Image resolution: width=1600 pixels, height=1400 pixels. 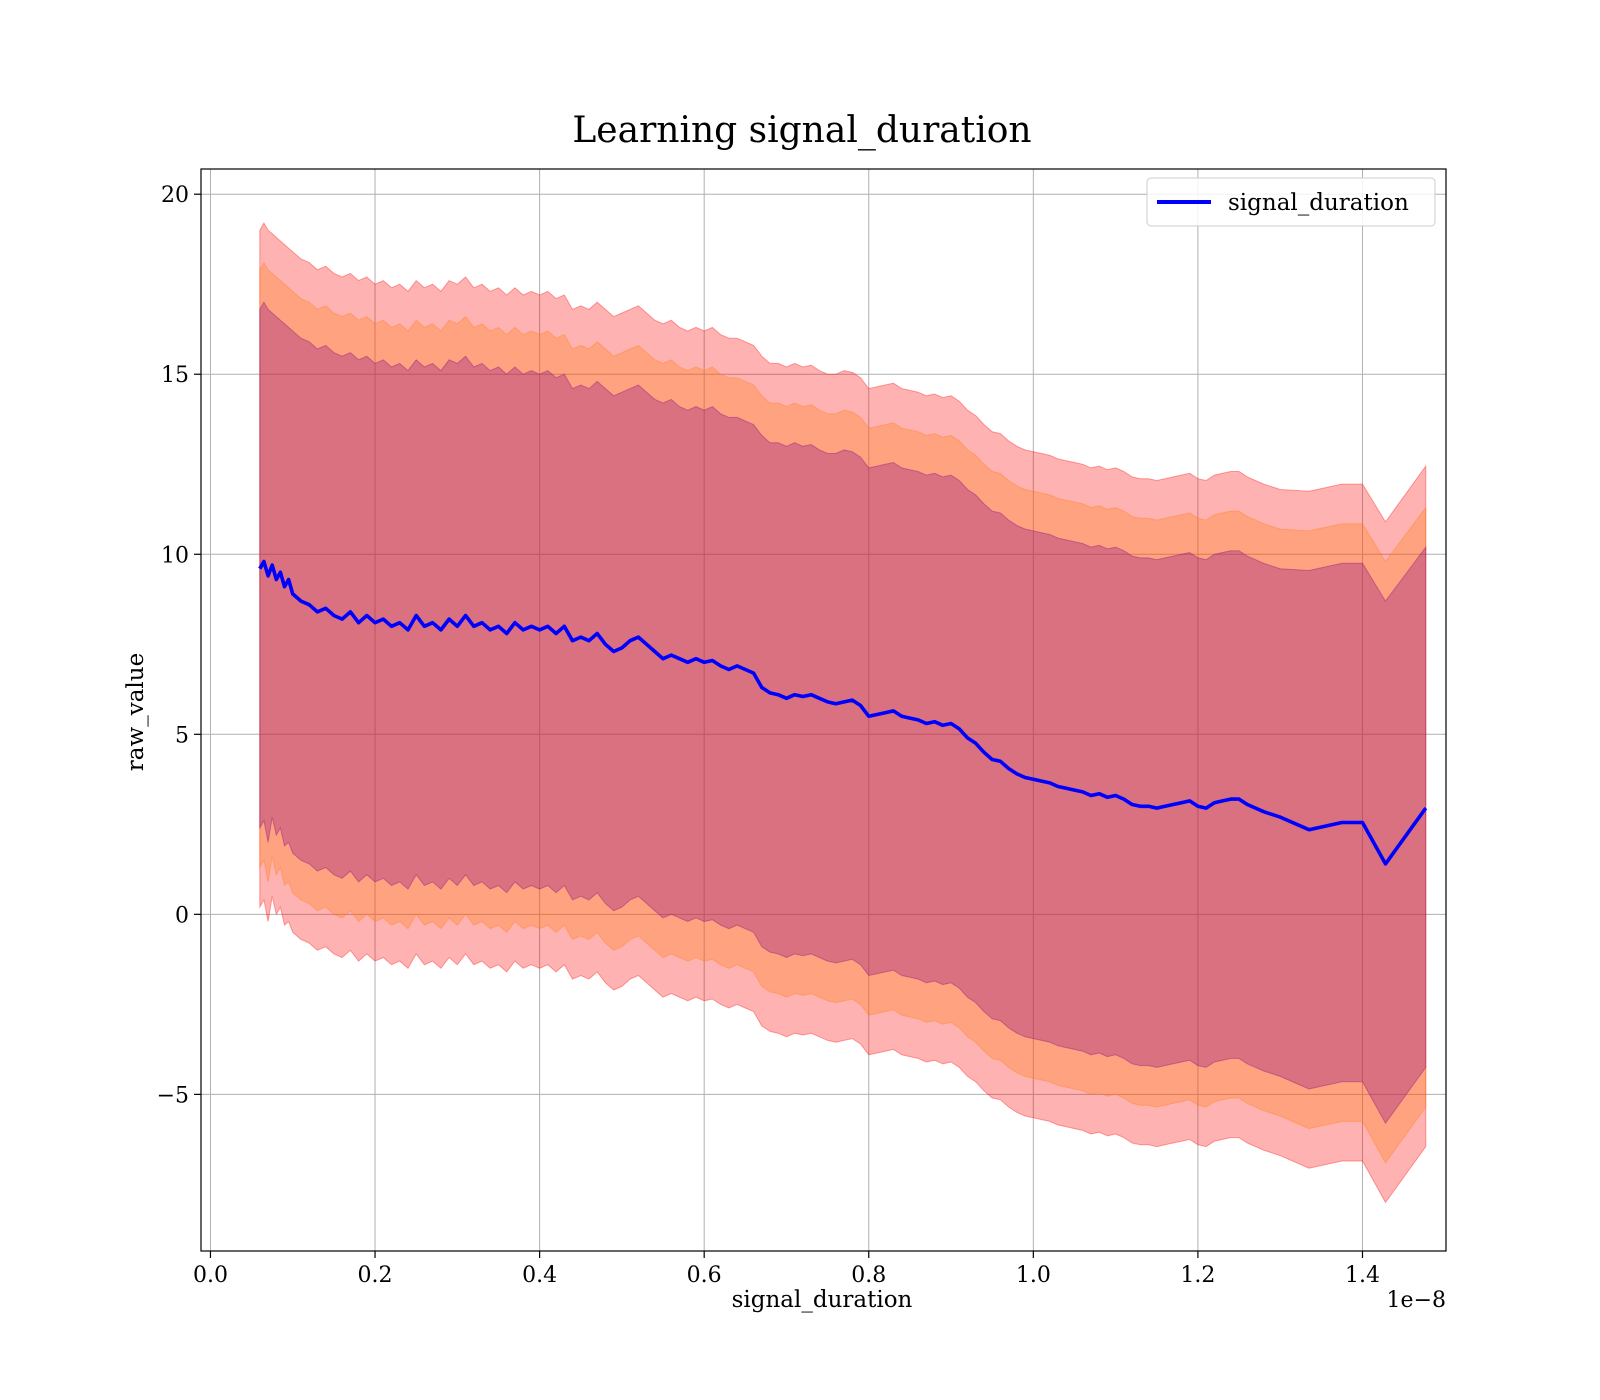 I want to click on x-tick-label: 1.0, so click(x=1033, y=1275).